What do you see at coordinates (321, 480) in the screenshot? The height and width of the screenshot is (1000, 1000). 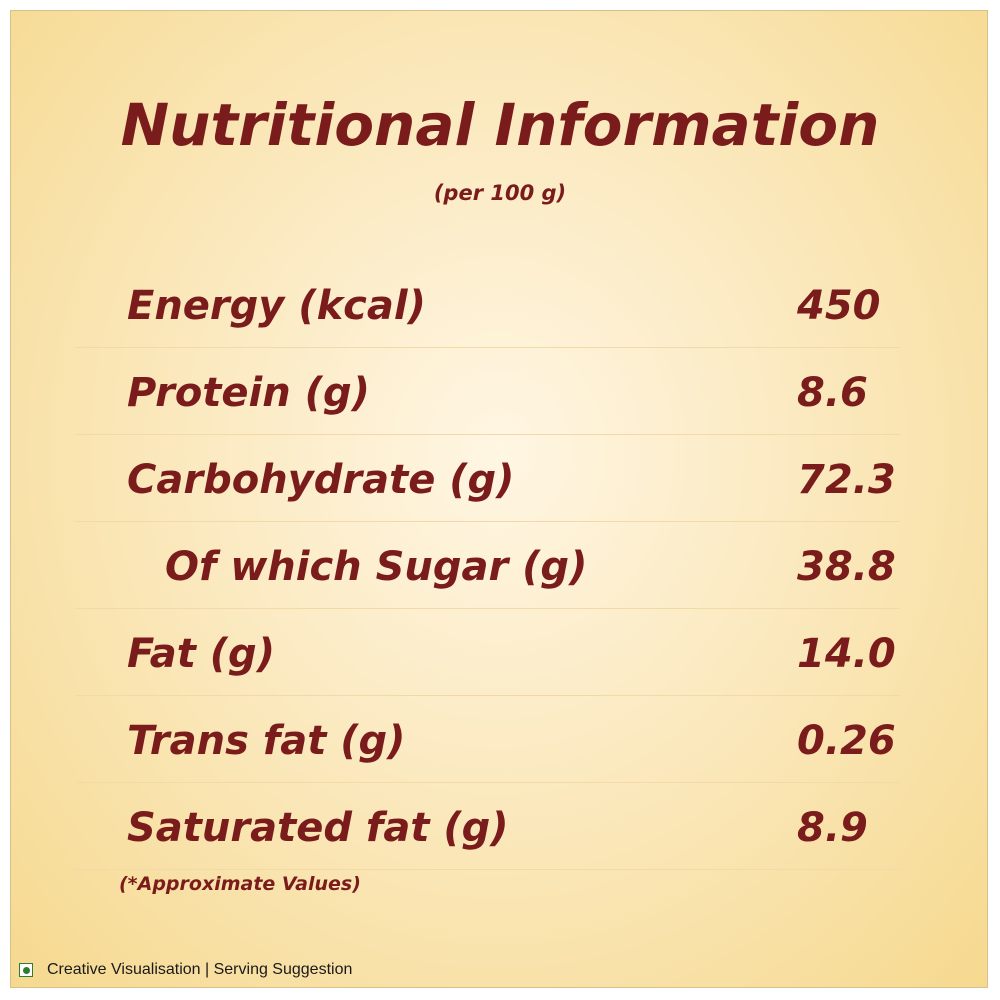 I see `nutrient-label: Carbohydrate (g)` at bounding box center [321, 480].